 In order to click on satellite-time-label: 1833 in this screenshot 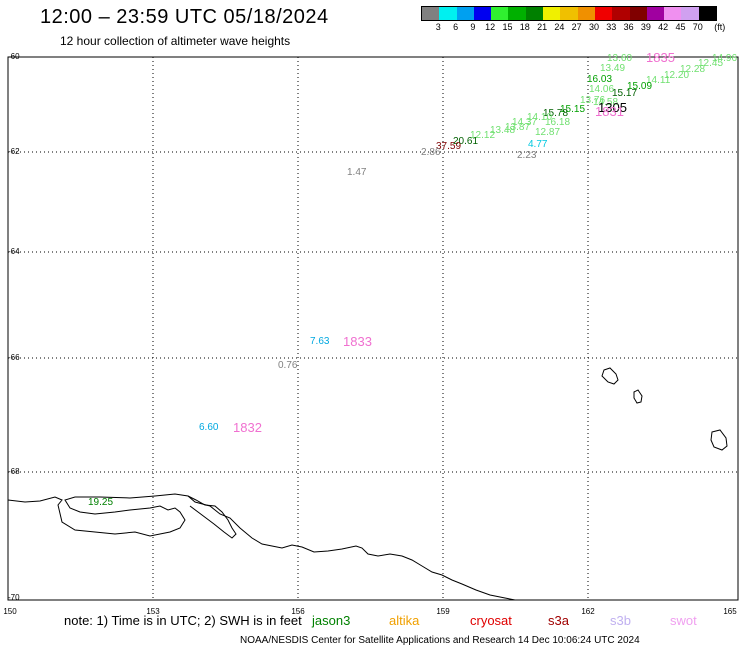, I will do `click(357, 341)`.